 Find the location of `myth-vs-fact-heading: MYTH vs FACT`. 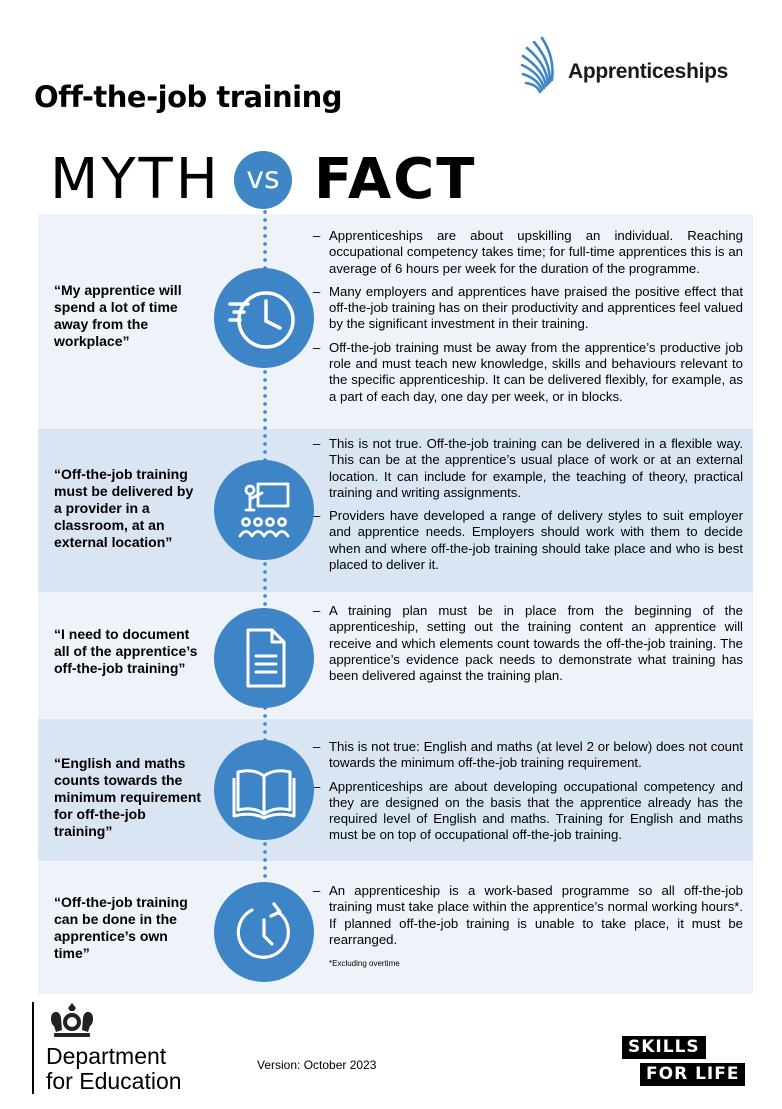

myth-vs-fact-heading: MYTH vs FACT is located at coordinates (391, 180).